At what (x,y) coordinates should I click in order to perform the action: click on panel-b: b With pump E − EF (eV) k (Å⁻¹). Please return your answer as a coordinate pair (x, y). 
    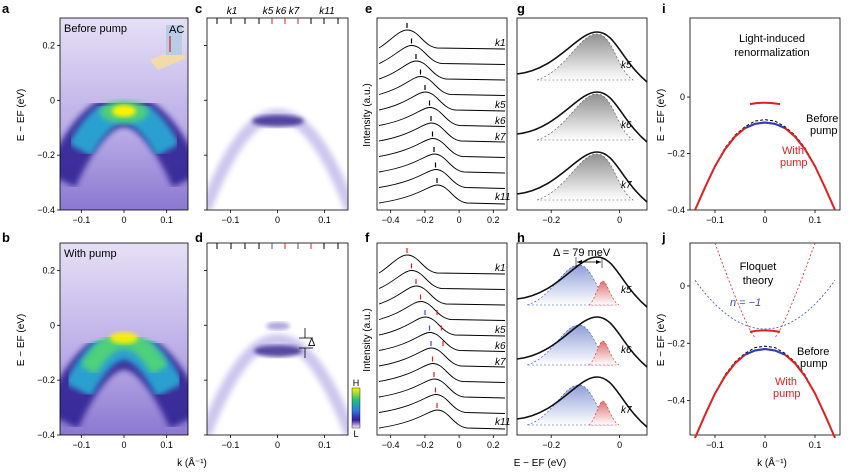
    Looking at the image, I should click on (104, 349).